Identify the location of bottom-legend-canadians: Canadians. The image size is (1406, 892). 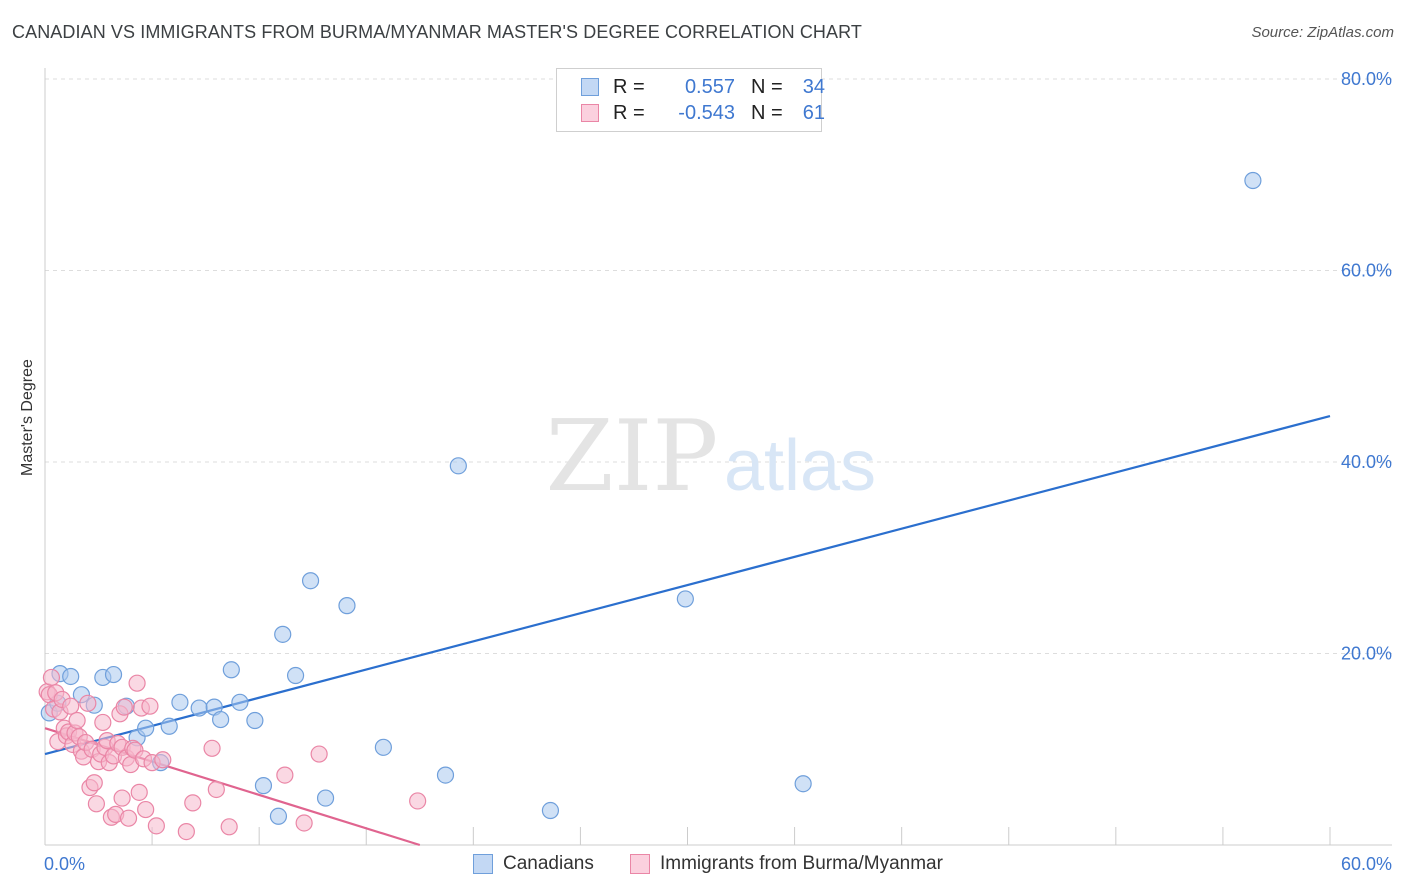
(533, 864).